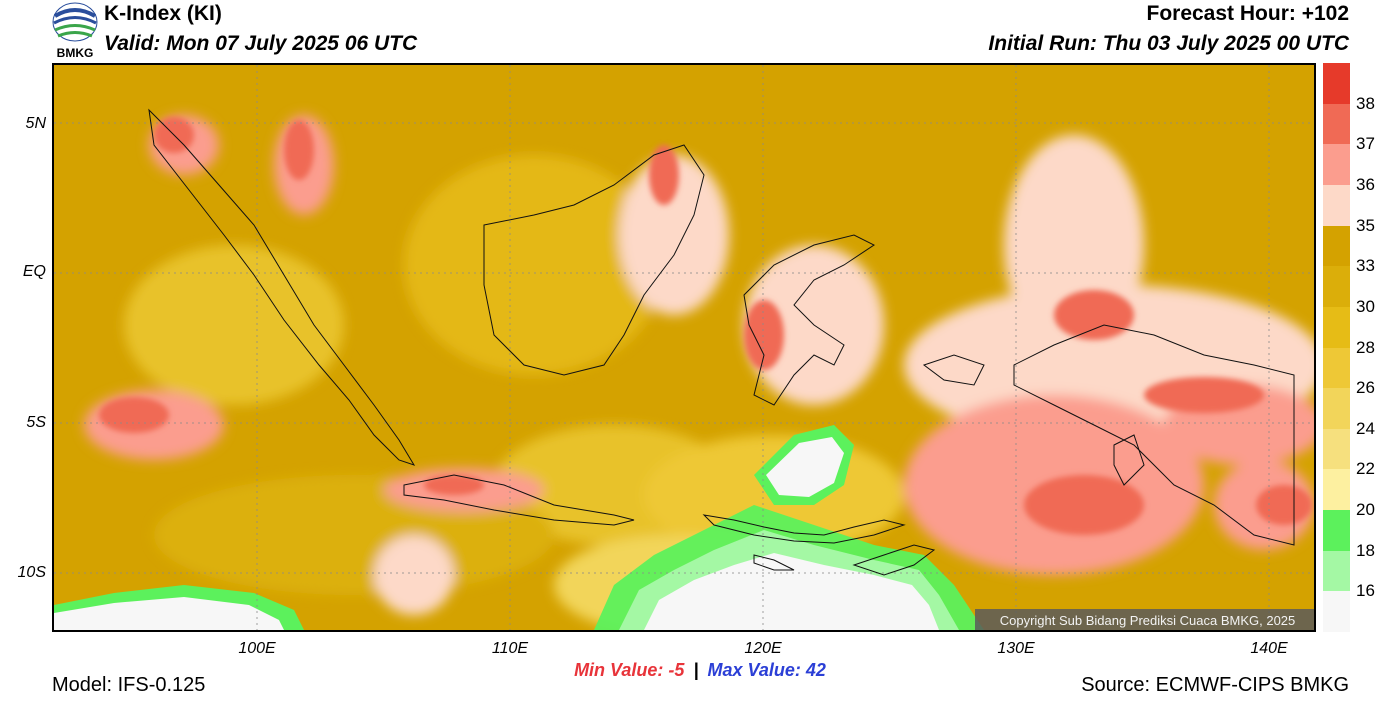 The height and width of the screenshot is (709, 1400). Describe the element at coordinates (1365, 225) in the screenshot. I see `colorbar-tick-label: 35` at that location.